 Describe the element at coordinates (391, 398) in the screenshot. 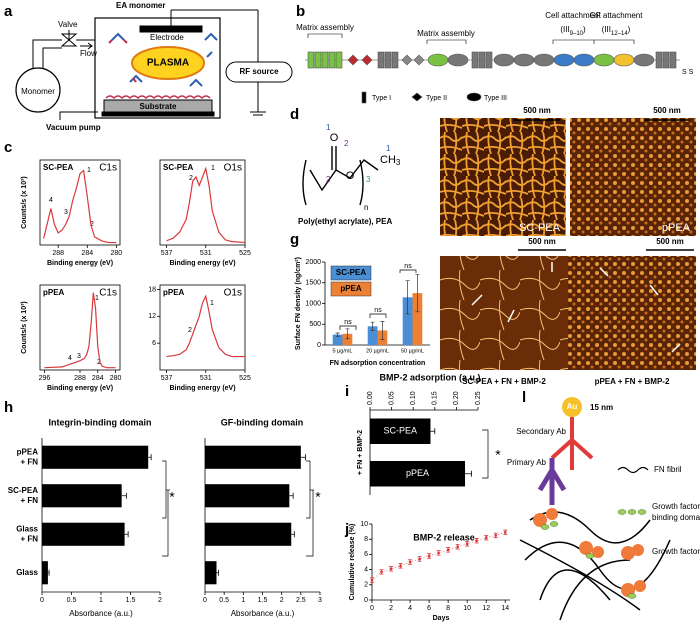

I see `x-tick-label: 0.05` at that location.